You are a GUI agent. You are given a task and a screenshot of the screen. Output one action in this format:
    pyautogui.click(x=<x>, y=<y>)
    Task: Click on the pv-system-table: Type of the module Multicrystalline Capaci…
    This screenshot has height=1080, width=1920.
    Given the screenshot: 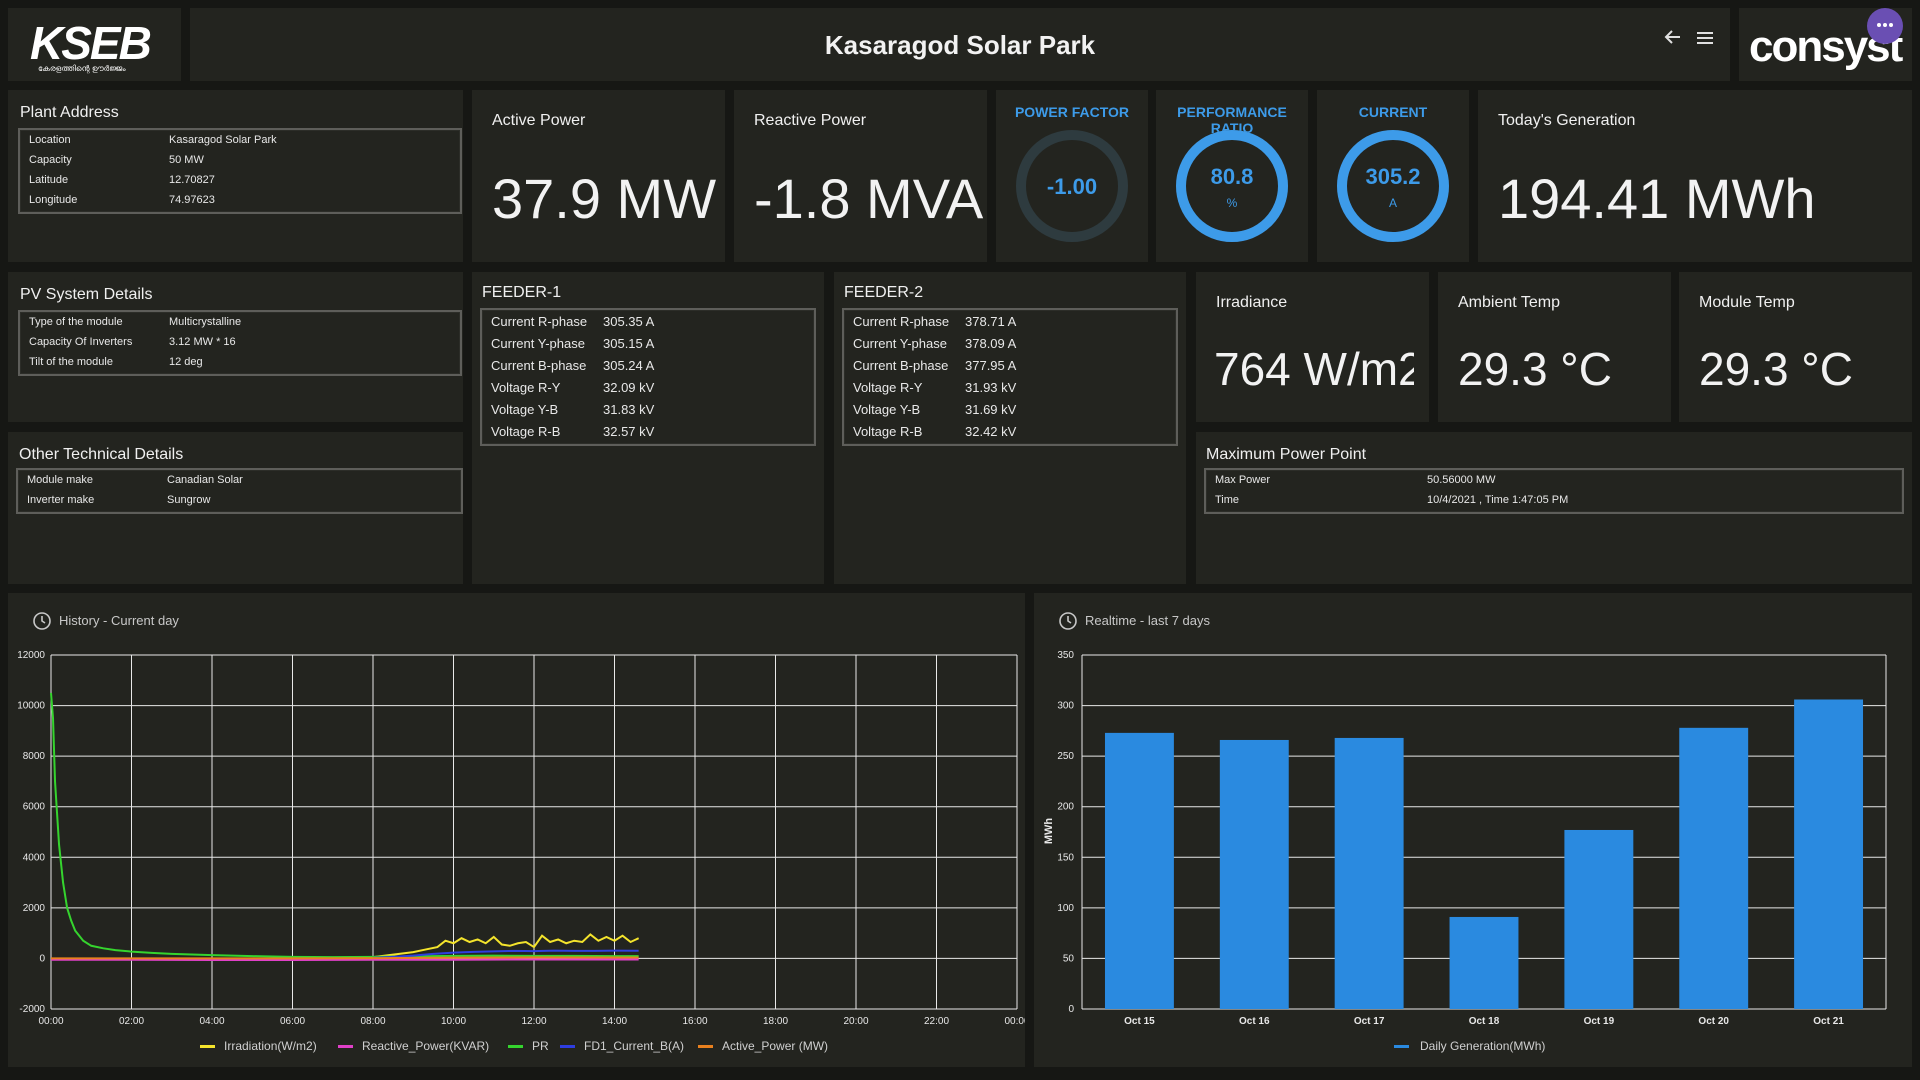 What is the action you would take?
    pyautogui.click(x=240, y=343)
    